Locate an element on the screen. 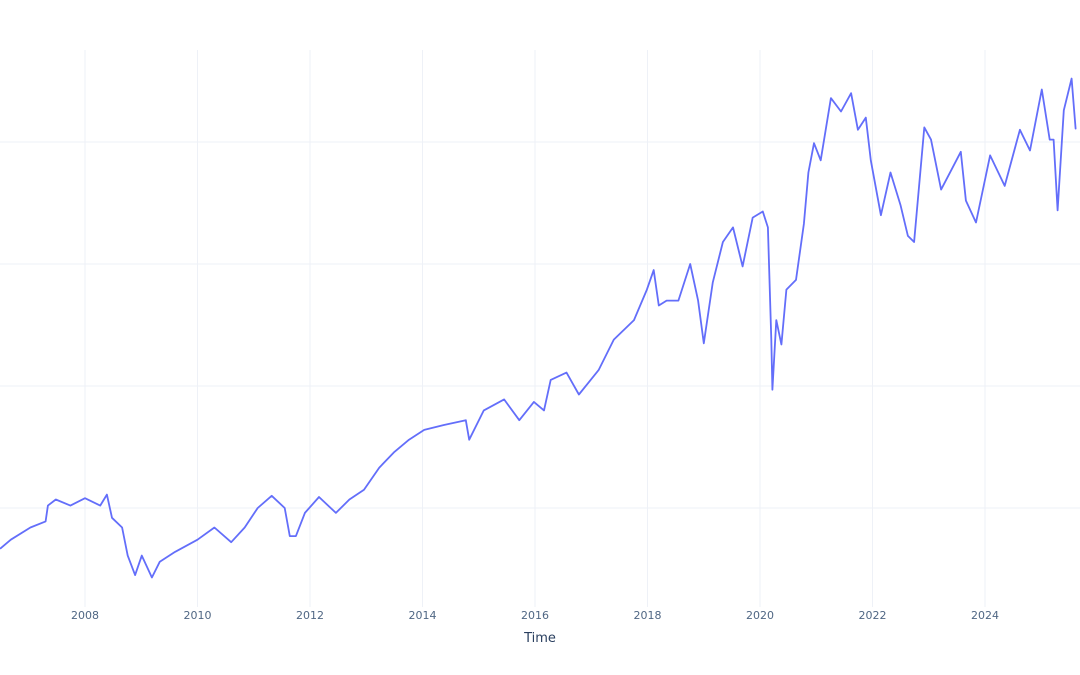  x-axis-tick-labels: 2008 2010 2012 2014 2016 2018 2020 2022 2024 is located at coordinates (535, 615).